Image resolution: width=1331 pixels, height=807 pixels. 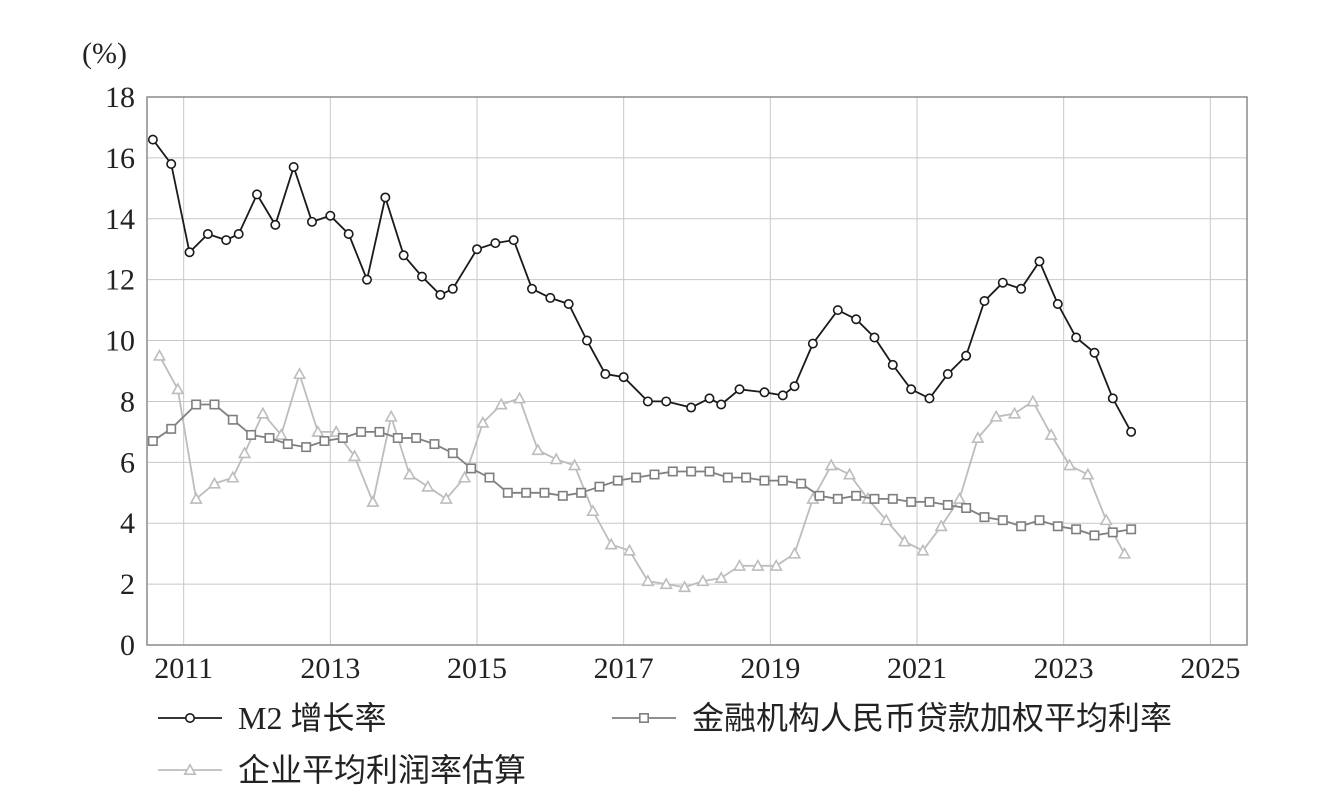 I want to click on x-tick-label: 2019, so click(x=770, y=668).